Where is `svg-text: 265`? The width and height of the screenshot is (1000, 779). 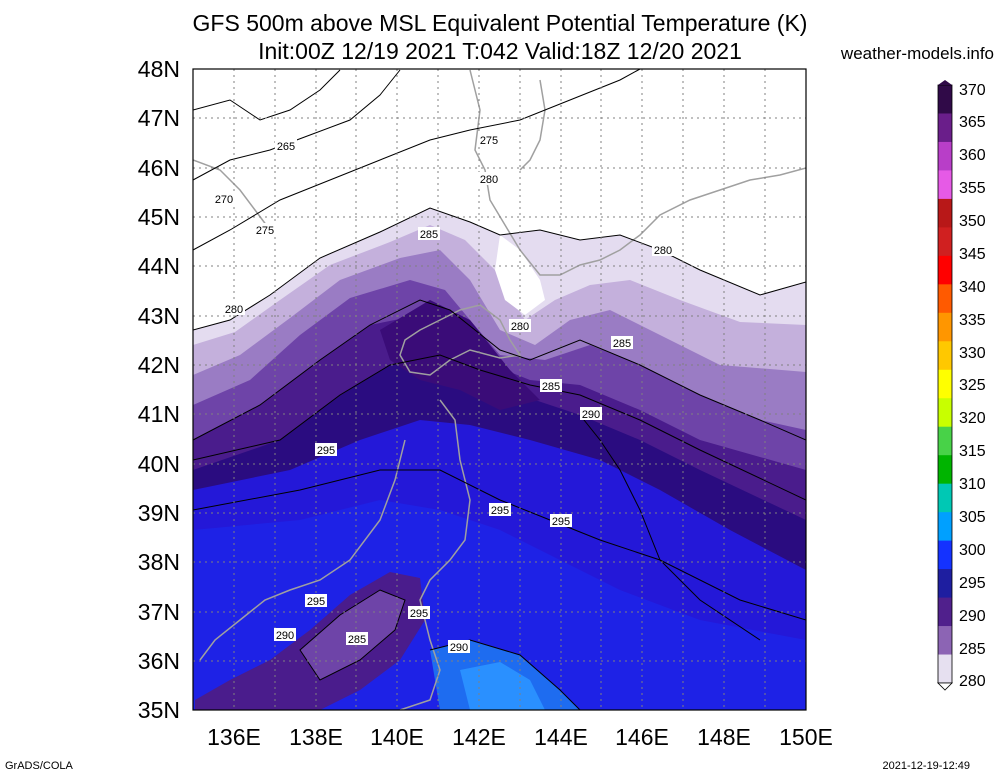 svg-text: 265 is located at coordinates (286, 147).